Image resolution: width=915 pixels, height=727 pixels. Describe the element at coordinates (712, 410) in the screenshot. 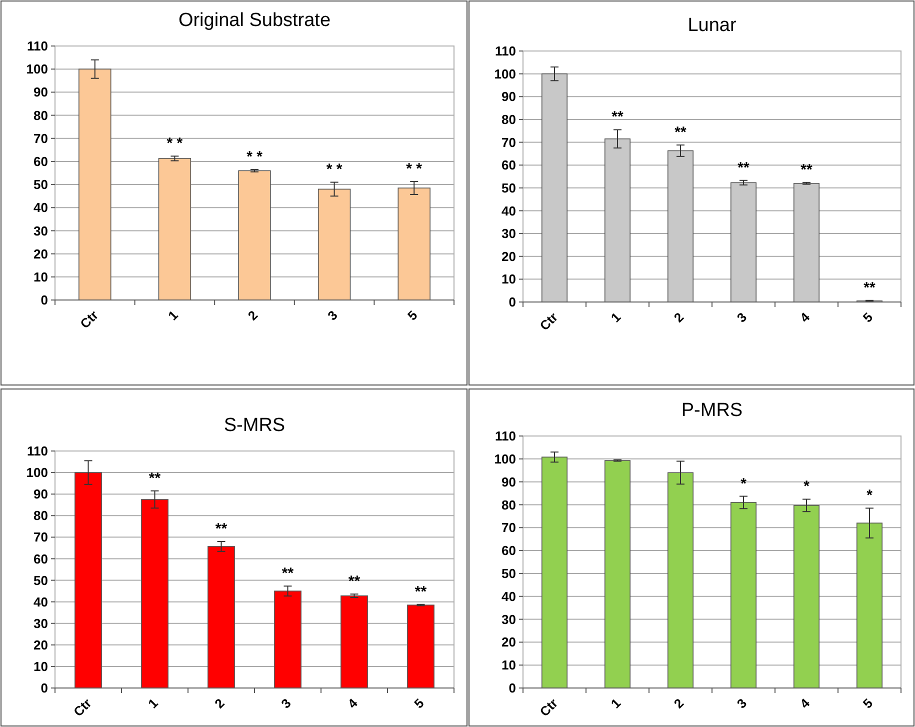

I see `chart-title: P-MRS` at that location.